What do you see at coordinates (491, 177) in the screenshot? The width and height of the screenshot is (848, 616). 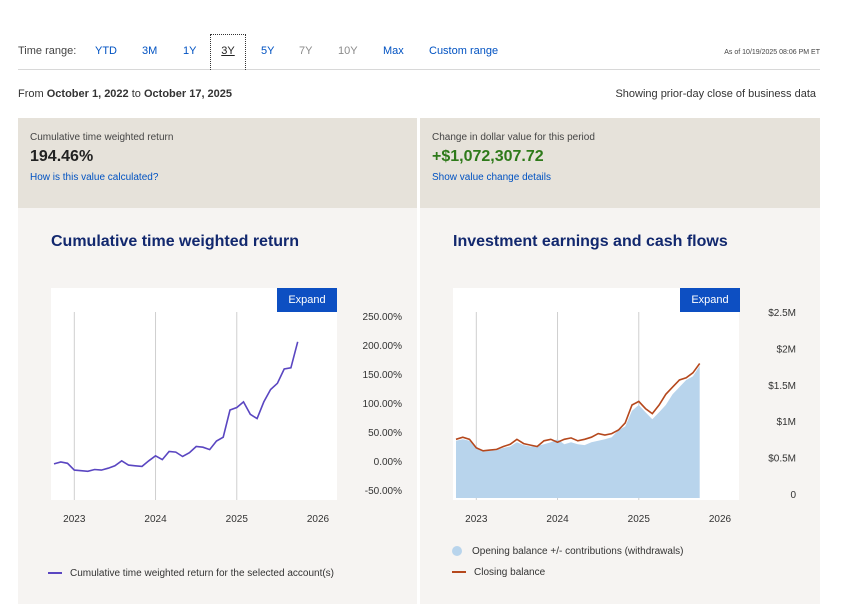 I see `value-change-details-link: Show value change details` at bounding box center [491, 177].